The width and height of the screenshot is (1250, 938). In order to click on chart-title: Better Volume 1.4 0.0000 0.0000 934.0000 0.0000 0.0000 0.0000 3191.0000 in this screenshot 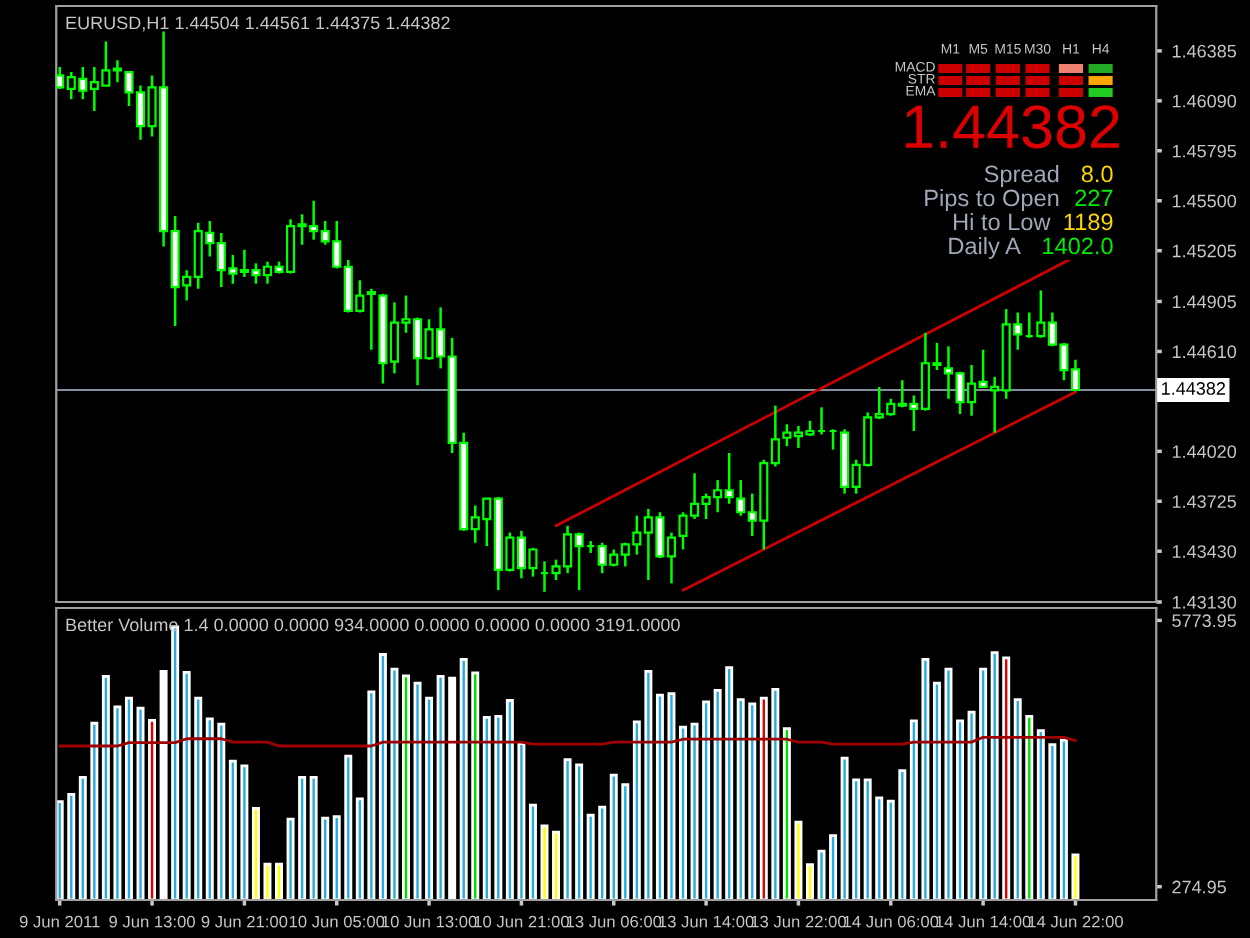, I will do `click(373, 625)`.